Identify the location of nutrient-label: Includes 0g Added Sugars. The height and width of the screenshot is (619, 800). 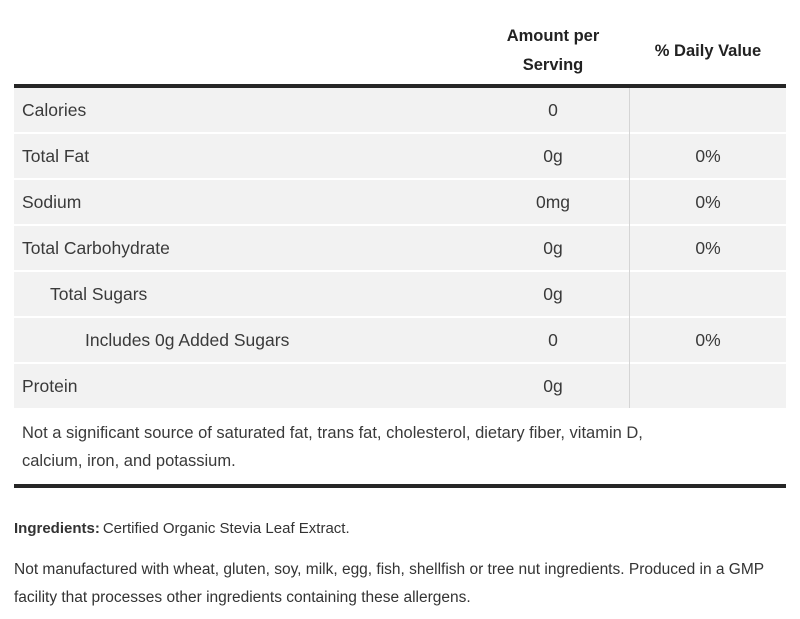
(187, 339).